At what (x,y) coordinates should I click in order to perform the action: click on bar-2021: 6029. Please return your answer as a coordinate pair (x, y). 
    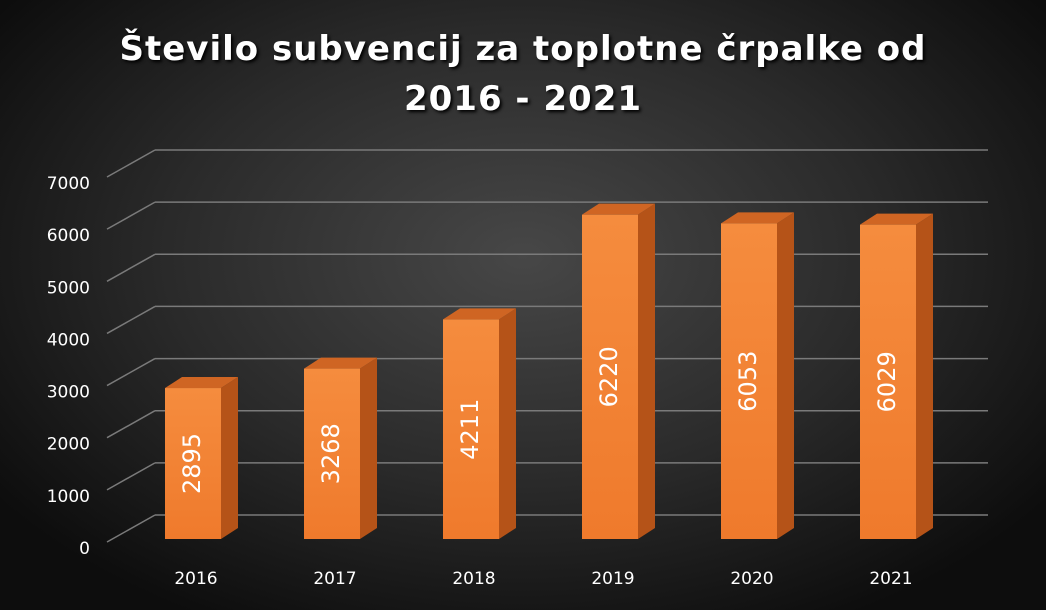
    Looking at the image, I should click on (896, 376).